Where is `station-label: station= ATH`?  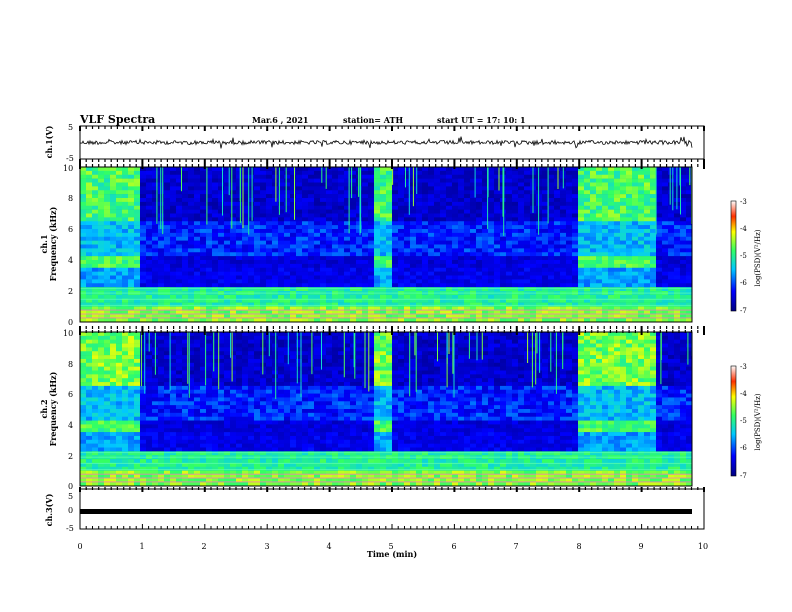 station-label: station= ATH is located at coordinates (373, 120).